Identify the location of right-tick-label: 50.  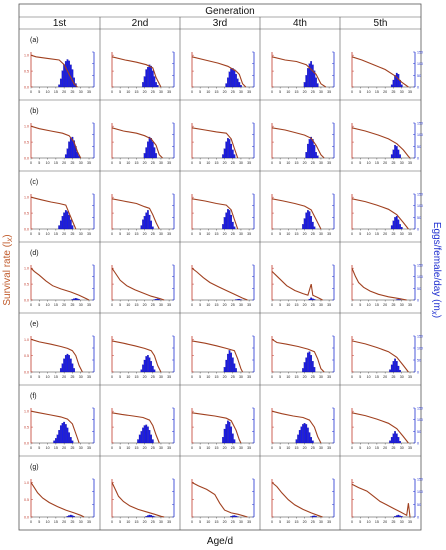
(419, 361).